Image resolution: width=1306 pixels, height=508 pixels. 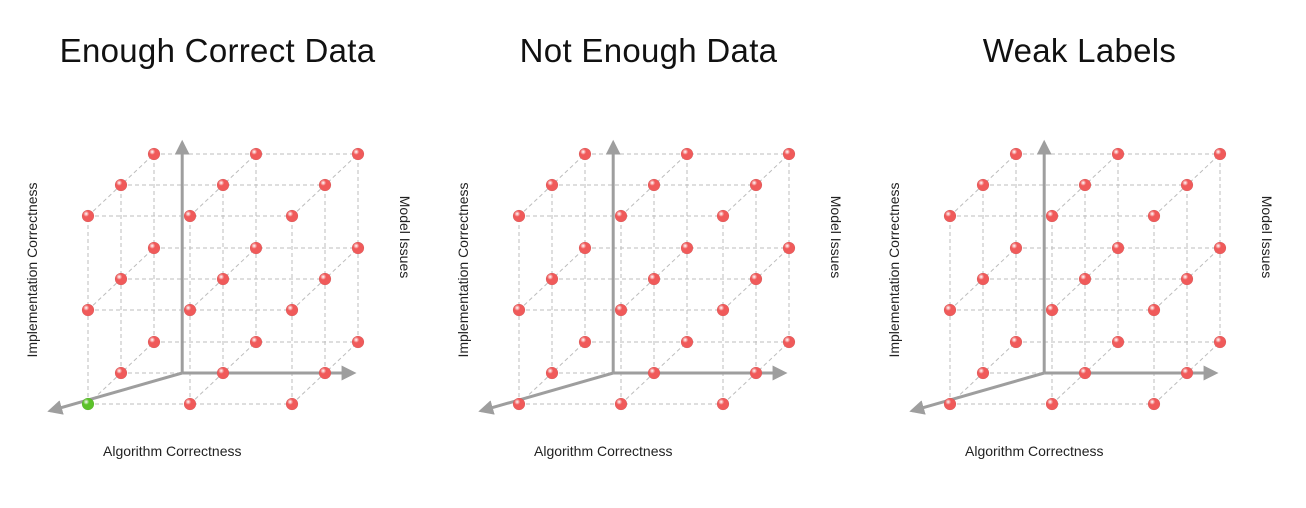 What do you see at coordinates (1079, 50) in the screenshot?
I see `panel-title: Weak Labels` at bounding box center [1079, 50].